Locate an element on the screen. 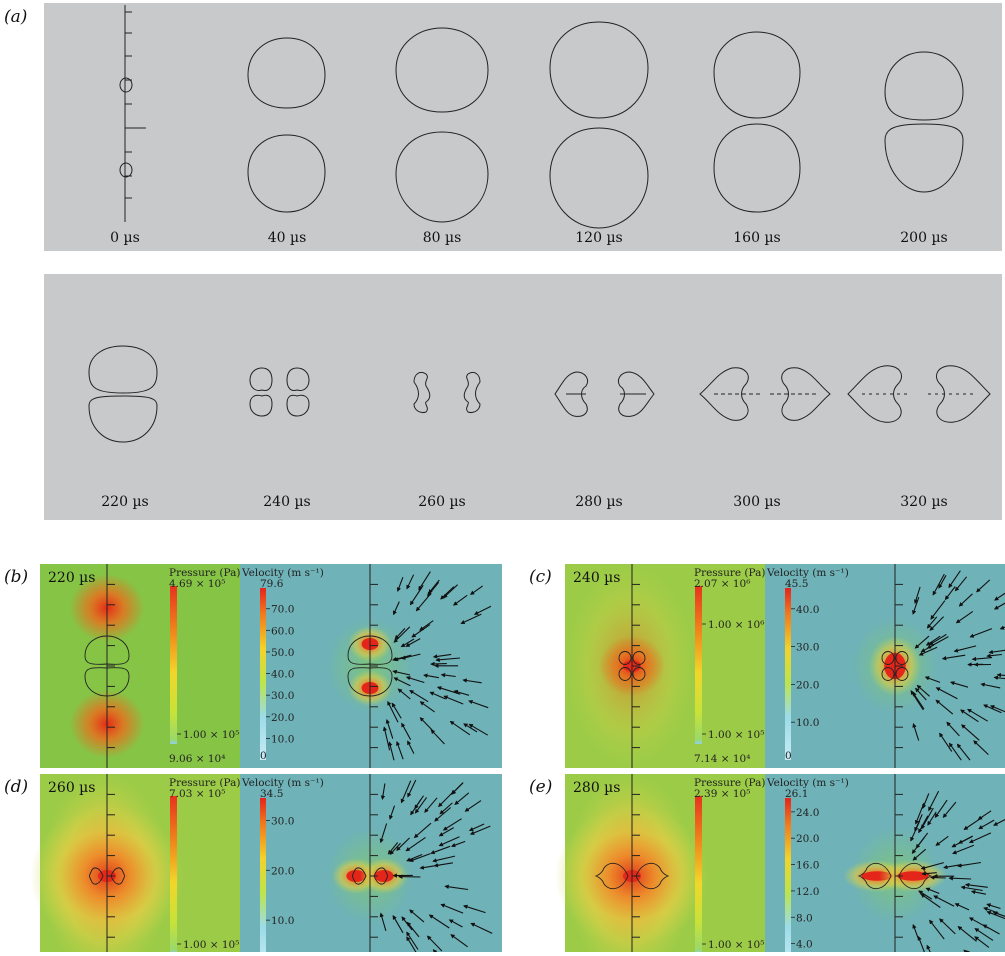 This screenshot has width=1005, height=956. velocity-max: 45.5 is located at coordinates (796, 584).